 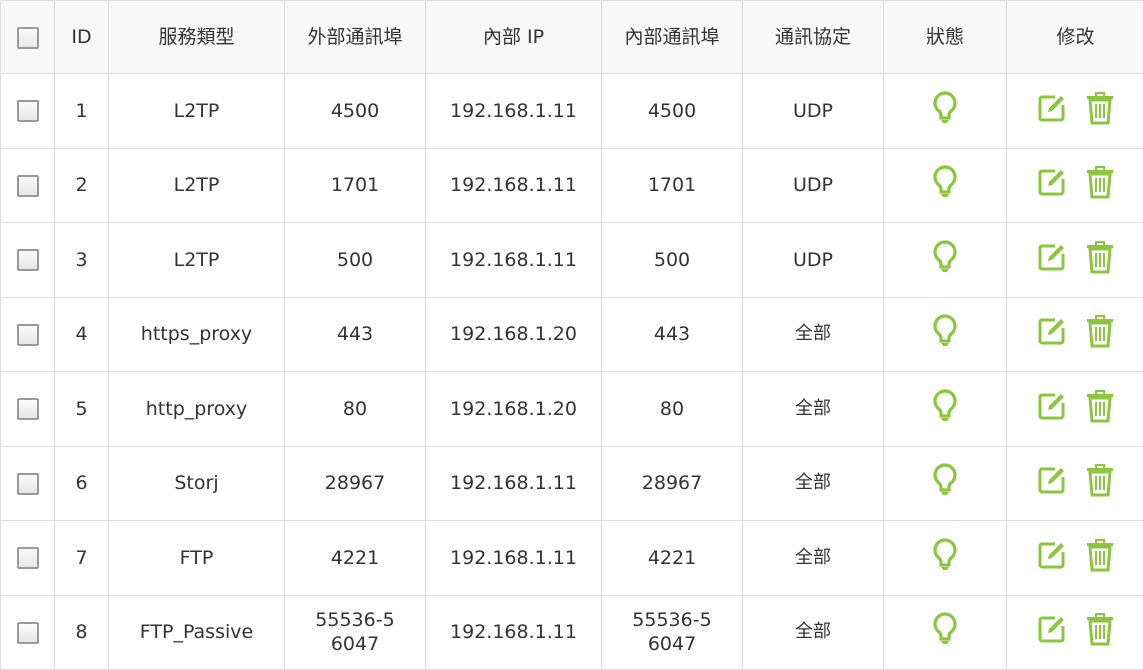 I want to click on cell-internal-port: 1701, so click(x=672, y=185).